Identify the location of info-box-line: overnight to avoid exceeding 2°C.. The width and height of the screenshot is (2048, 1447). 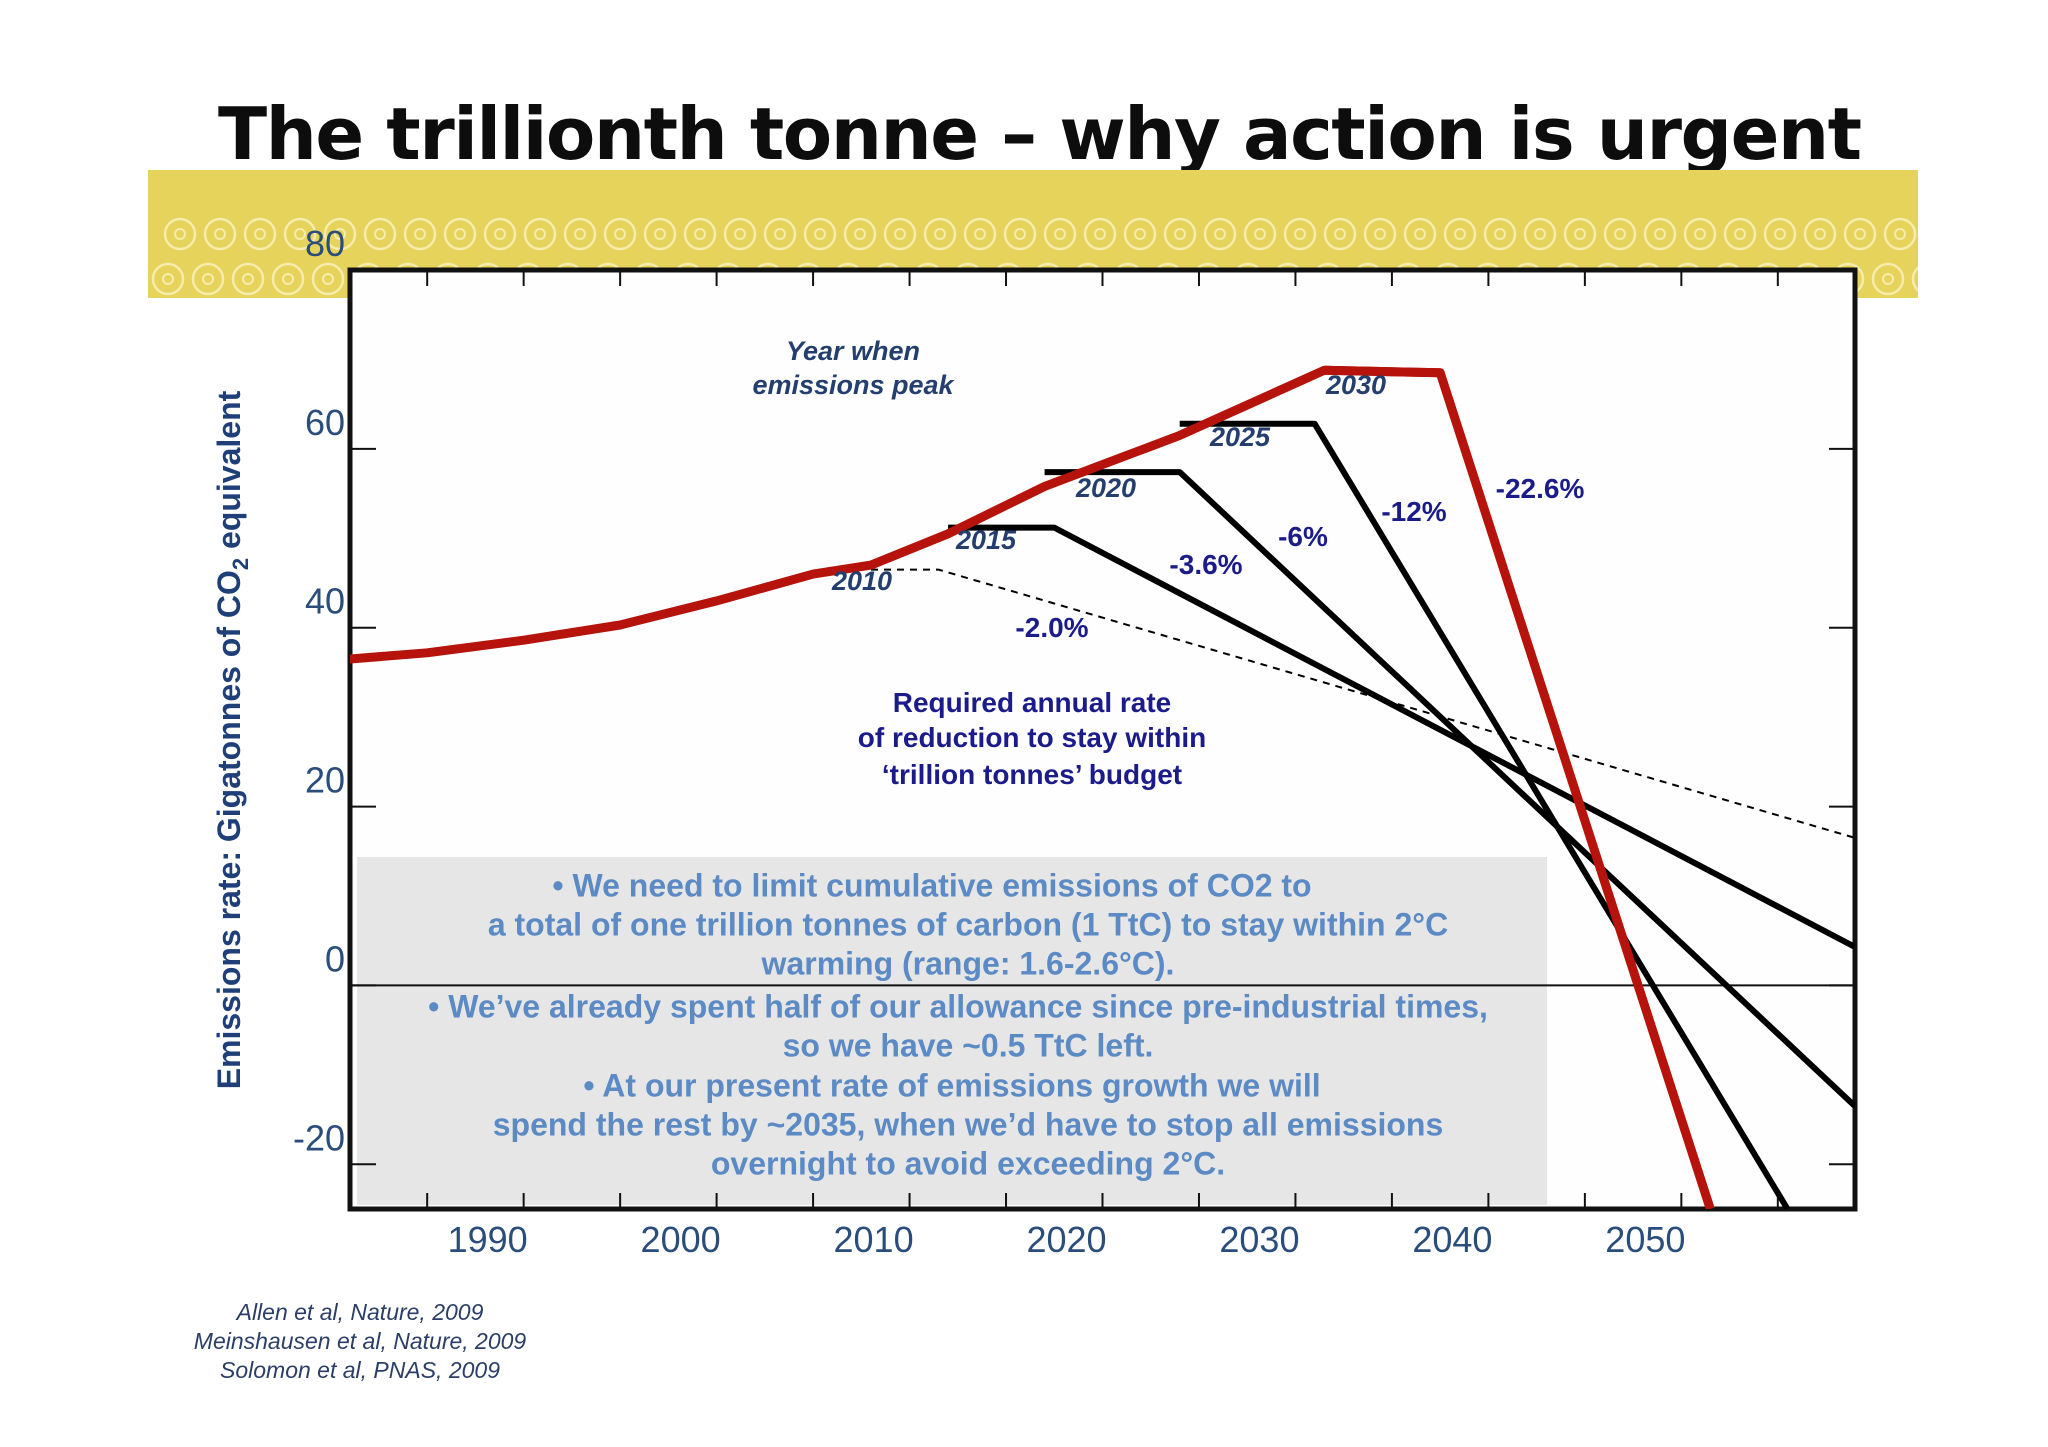
(968, 1163).